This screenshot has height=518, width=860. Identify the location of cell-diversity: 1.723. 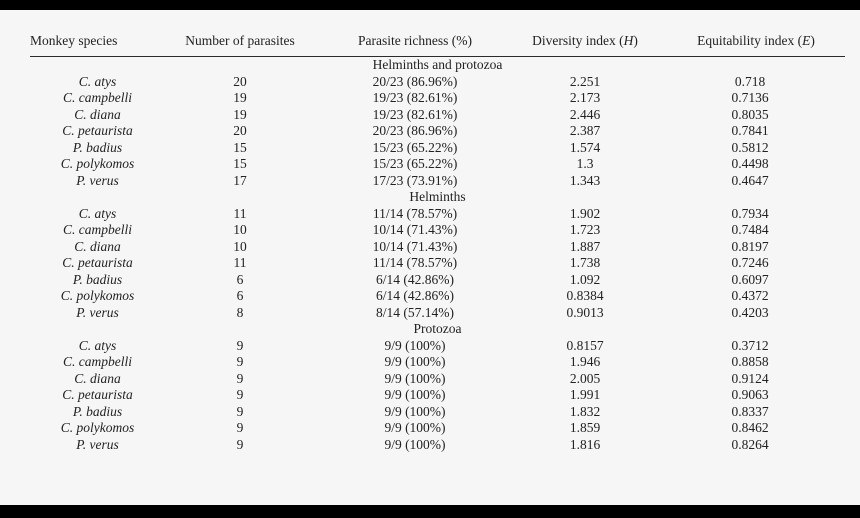
(585, 229).